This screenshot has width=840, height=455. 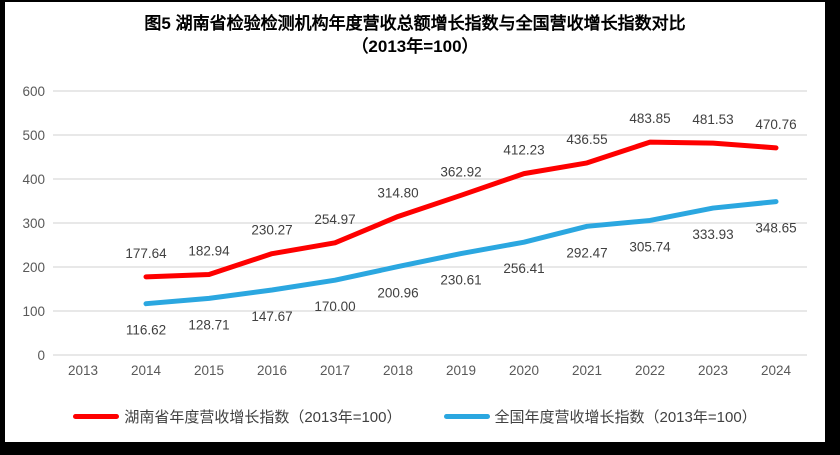 What do you see at coordinates (461, 370) in the screenshot?
I see `x-tick-label: 2019` at bounding box center [461, 370].